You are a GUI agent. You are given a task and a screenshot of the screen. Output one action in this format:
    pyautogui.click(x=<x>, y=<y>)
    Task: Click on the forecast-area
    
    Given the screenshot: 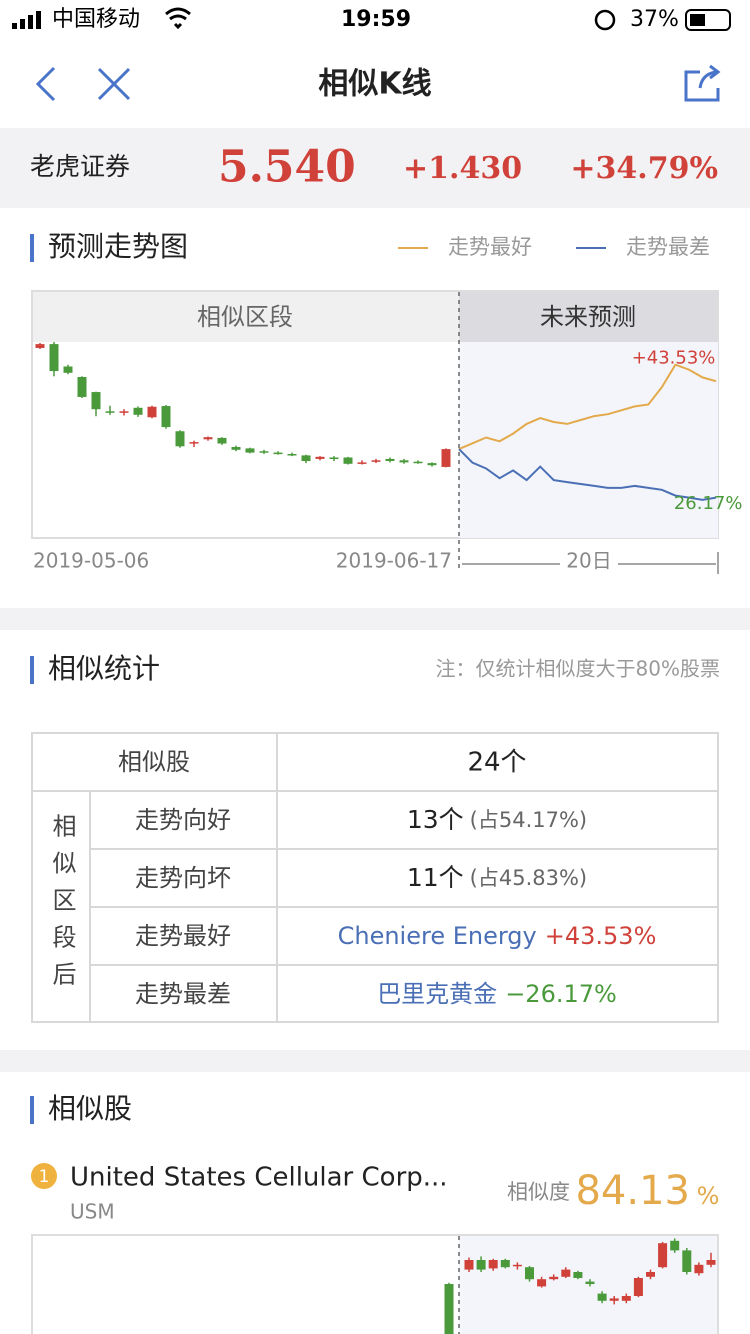 What is the action you would take?
    pyautogui.click(x=588, y=1285)
    